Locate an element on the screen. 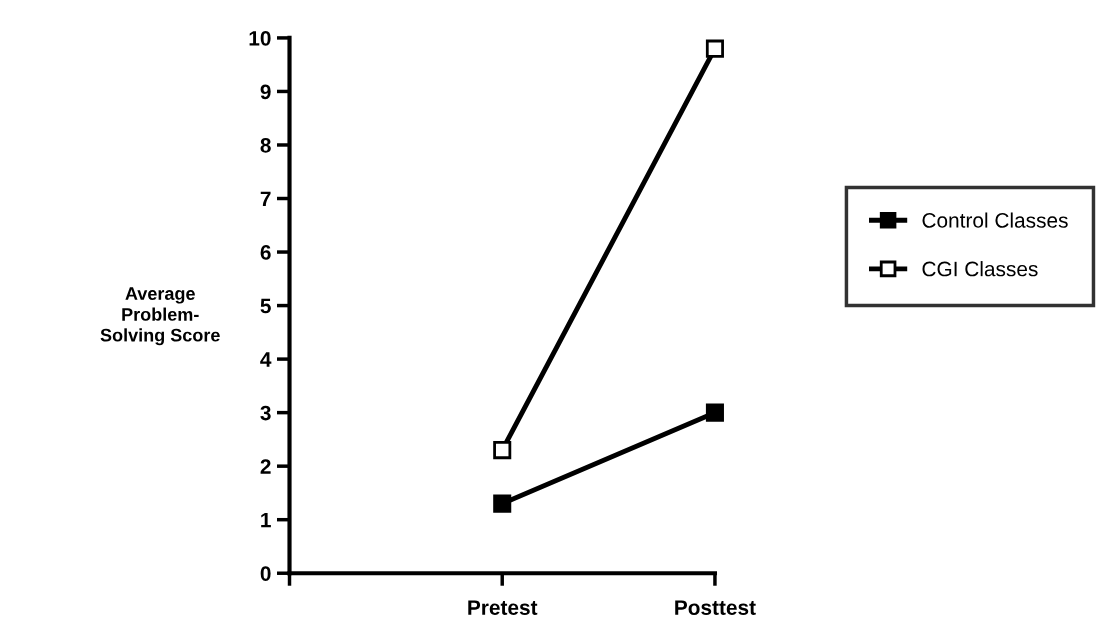 This screenshot has height=632, width=1105. y-tick-label: 2 is located at coordinates (265, 466).